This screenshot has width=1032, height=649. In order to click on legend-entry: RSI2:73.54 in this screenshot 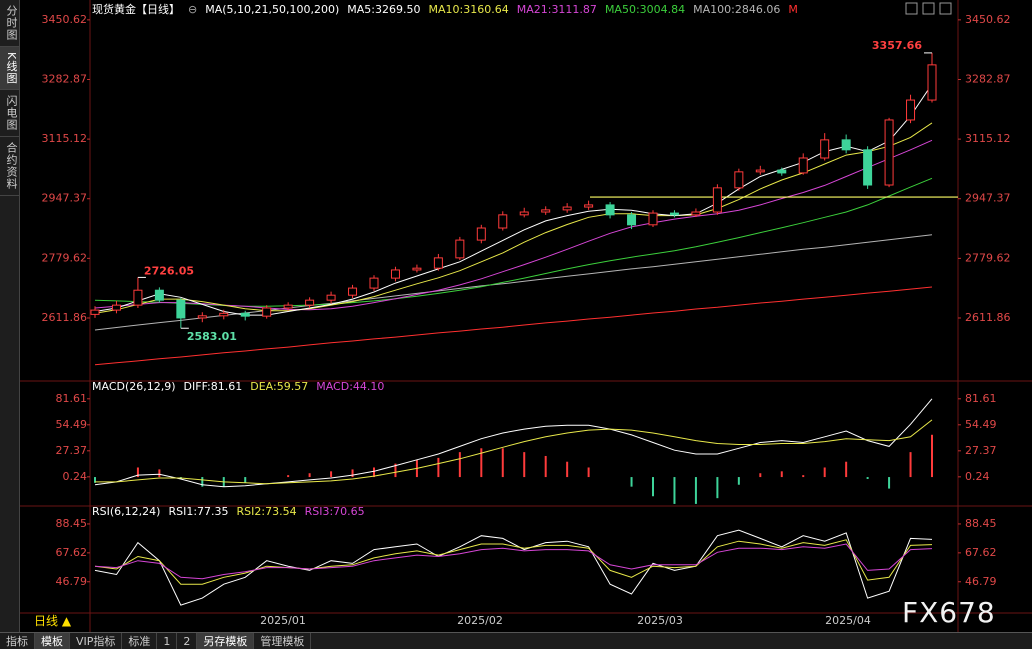, I will do `click(267, 511)`.